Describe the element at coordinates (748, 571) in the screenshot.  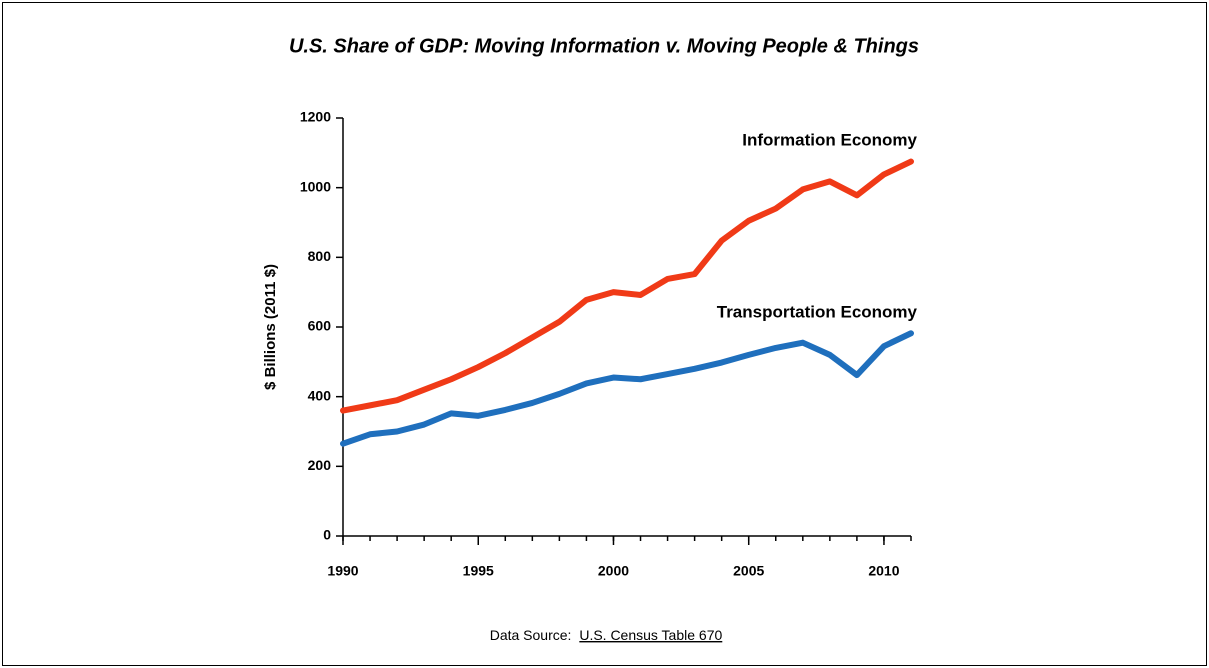
I see `x-tick-label: 2005` at that location.